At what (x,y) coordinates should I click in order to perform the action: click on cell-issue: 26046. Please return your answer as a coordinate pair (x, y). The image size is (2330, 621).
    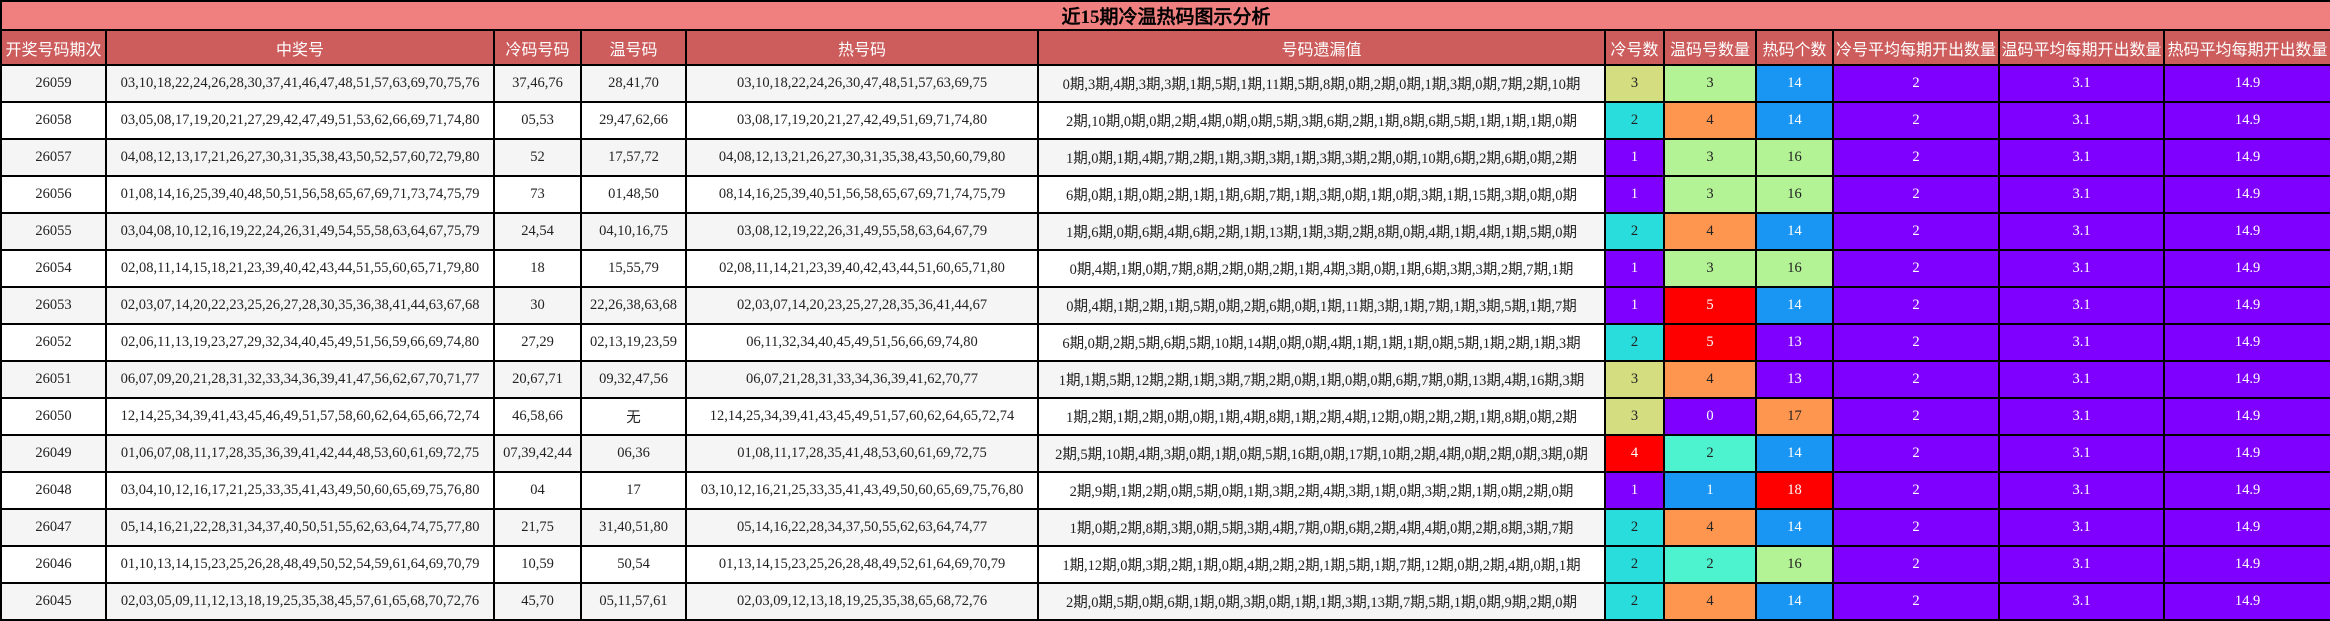
    Looking at the image, I should click on (53, 564).